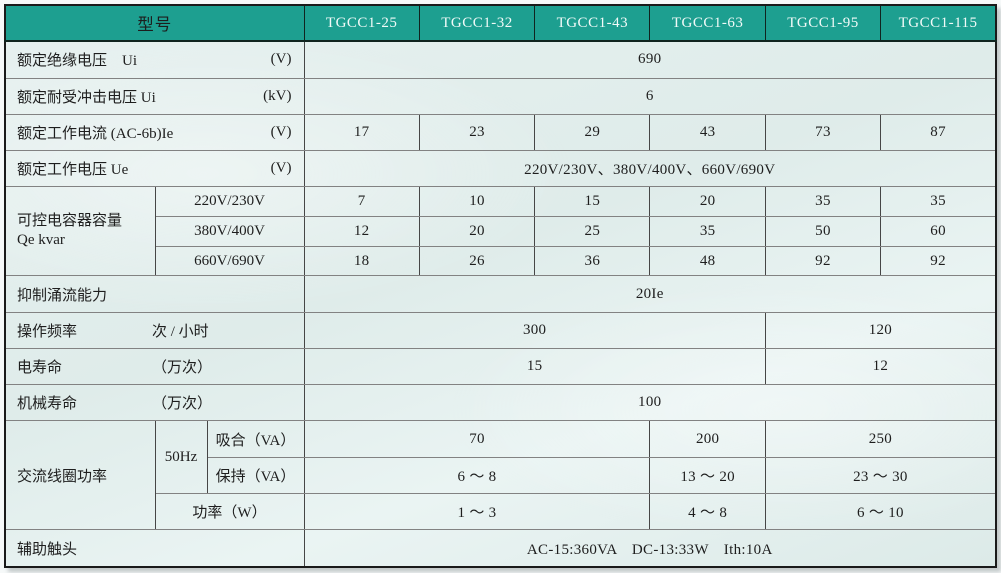  I want to click on capacity-value: 26, so click(477, 261).